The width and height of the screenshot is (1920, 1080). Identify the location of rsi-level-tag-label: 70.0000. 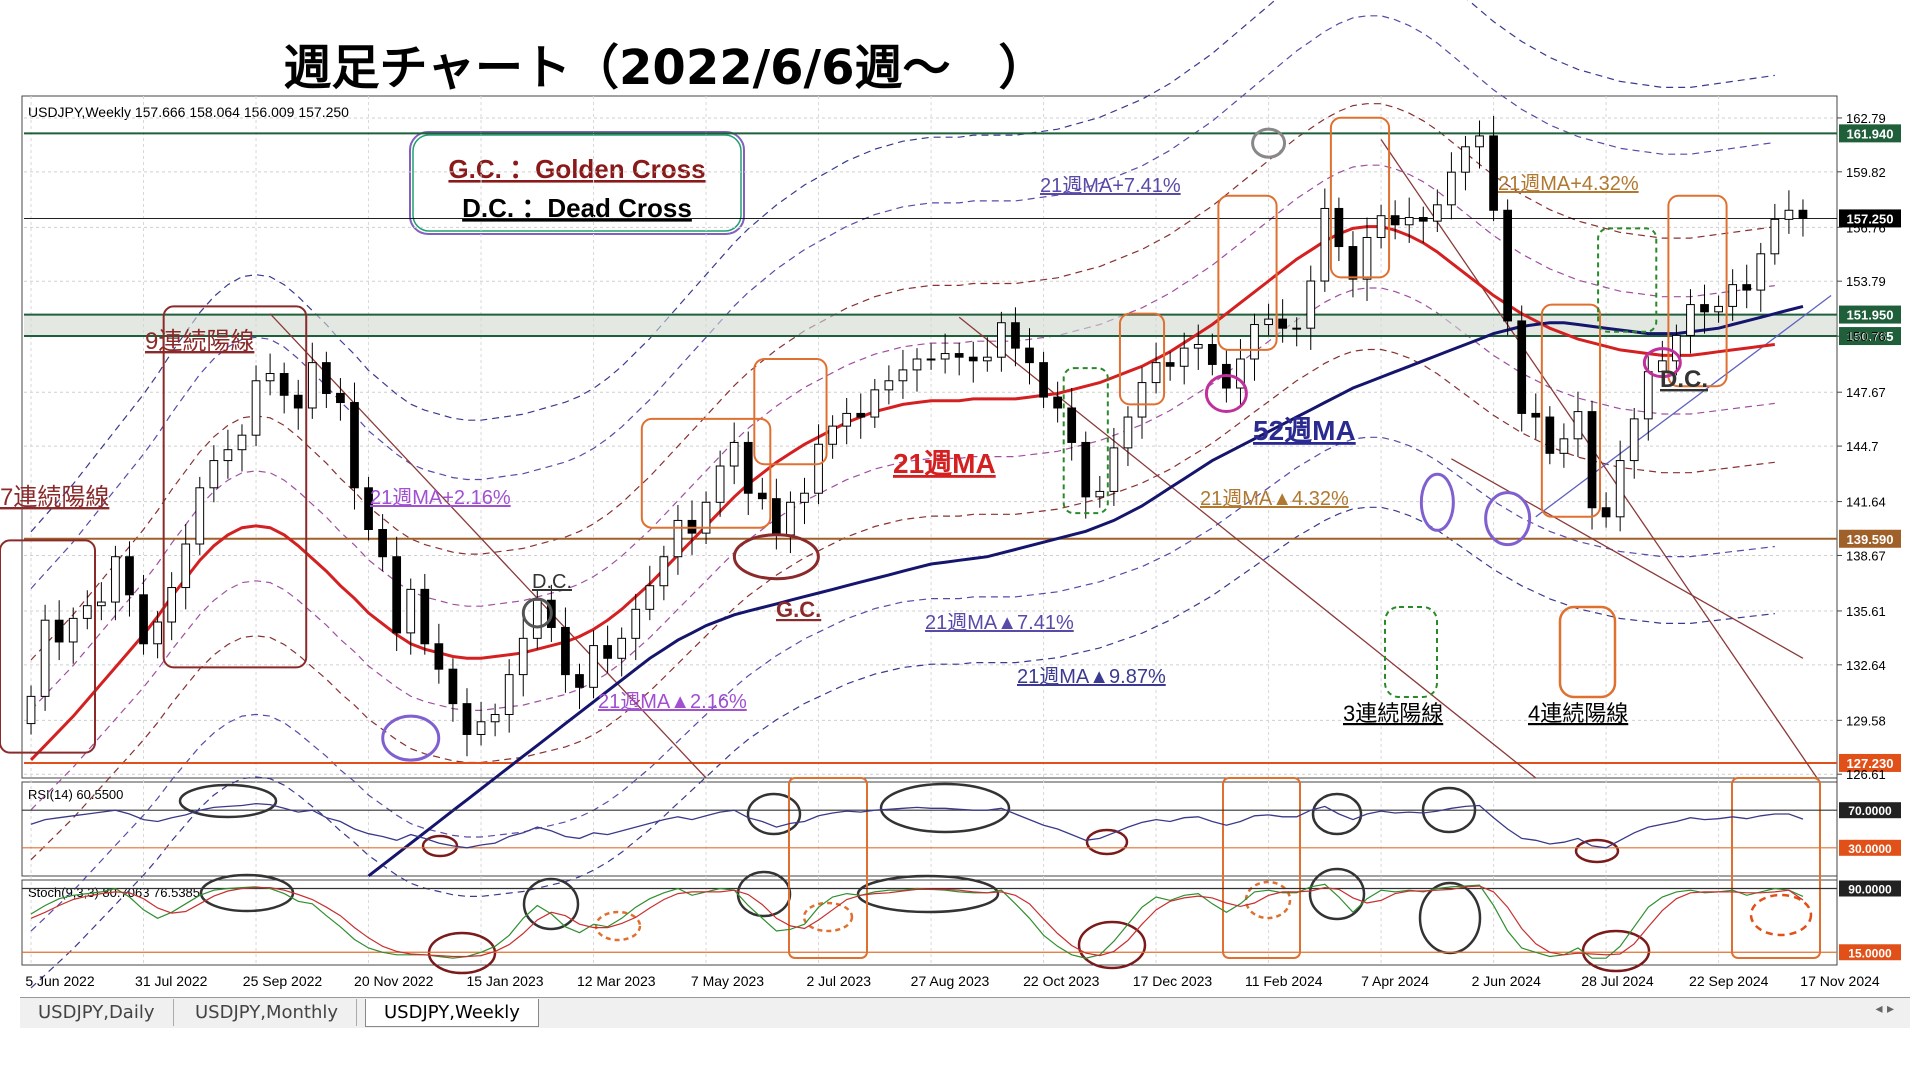
(1870, 811).